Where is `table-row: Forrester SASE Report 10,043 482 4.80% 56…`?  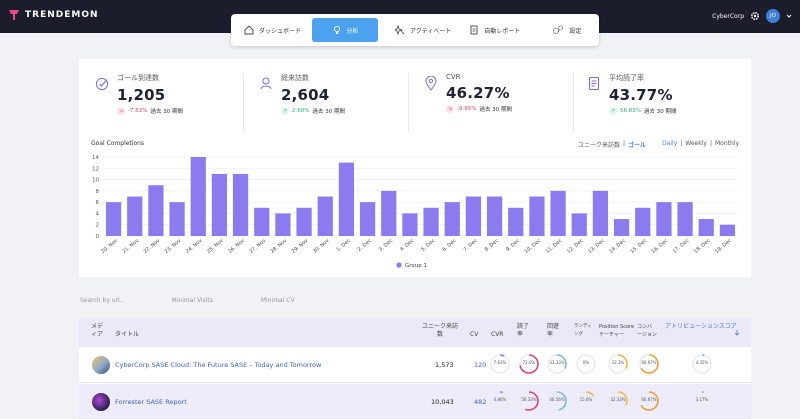
table-row: Forrester SASE Report 10,043 482 4.80% 56… is located at coordinates (415, 401).